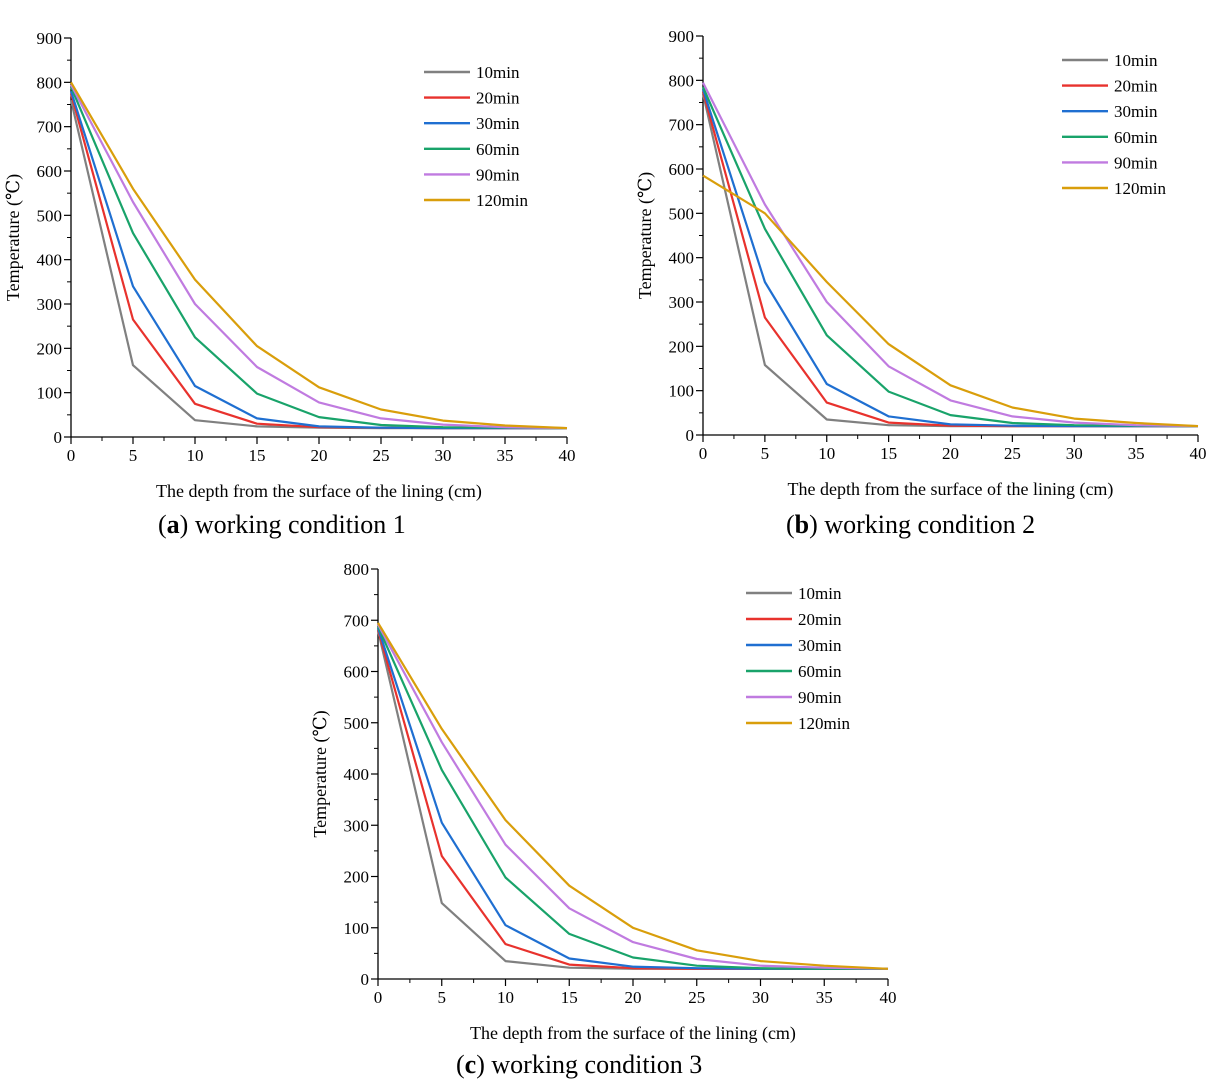 The height and width of the screenshot is (1090, 1222). What do you see at coordinates (696, 997) in the screenshot?
I see `chart-c-x-tick-label: 25` at bounding box center [696, 997].